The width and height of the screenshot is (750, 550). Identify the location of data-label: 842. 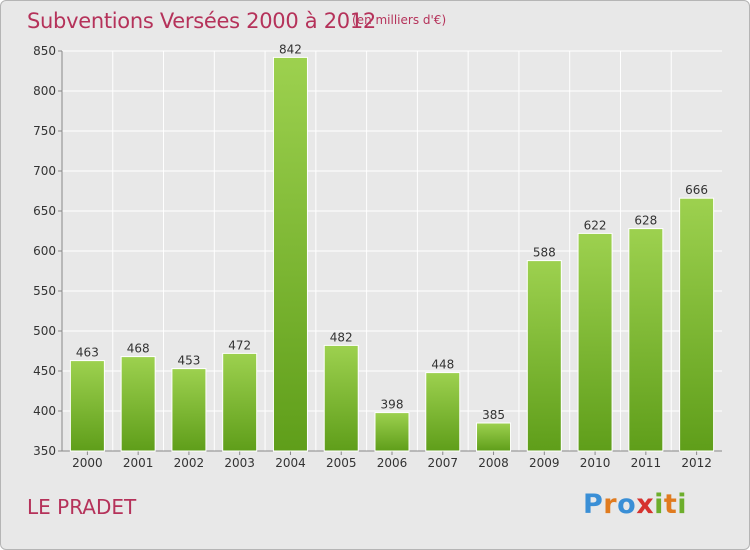
(290, 49).